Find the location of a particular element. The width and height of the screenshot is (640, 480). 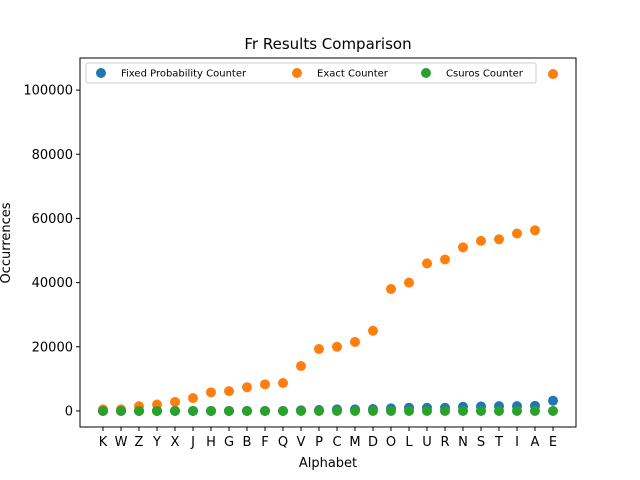

x-tick-label: A is located at coordinates (535, 442).